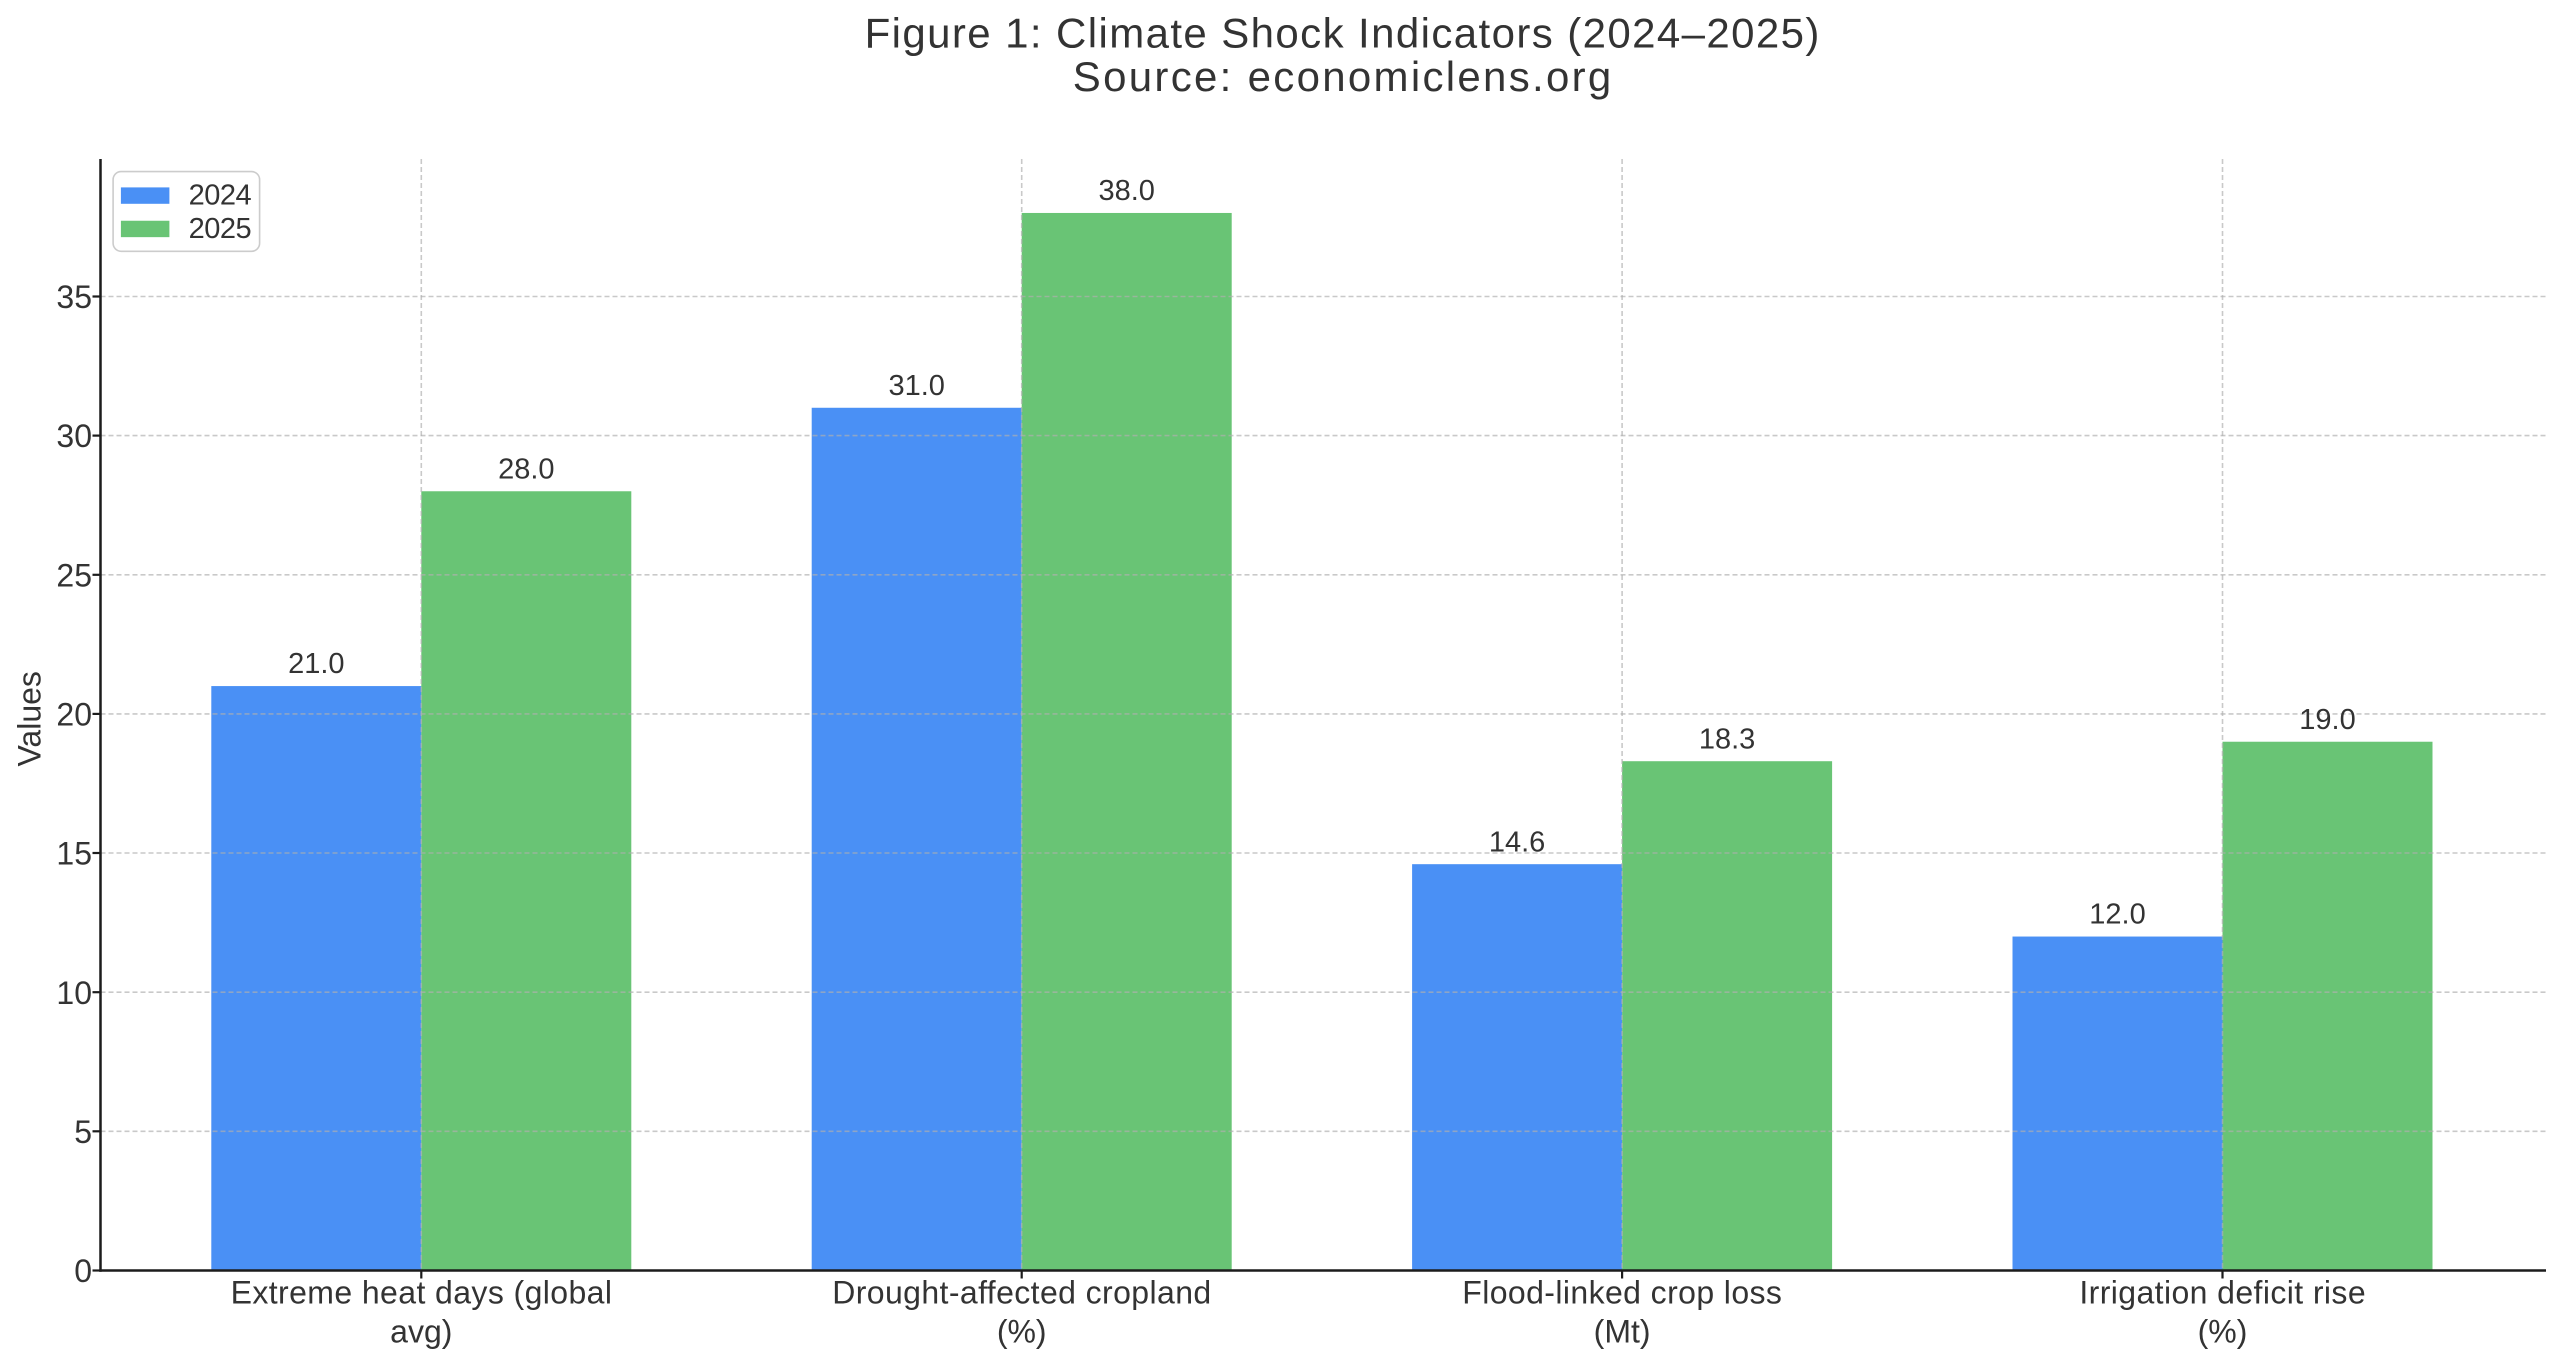 The image size is (2560, 1362). I want to click on svg-text: 18.3, so click(1727, 739).